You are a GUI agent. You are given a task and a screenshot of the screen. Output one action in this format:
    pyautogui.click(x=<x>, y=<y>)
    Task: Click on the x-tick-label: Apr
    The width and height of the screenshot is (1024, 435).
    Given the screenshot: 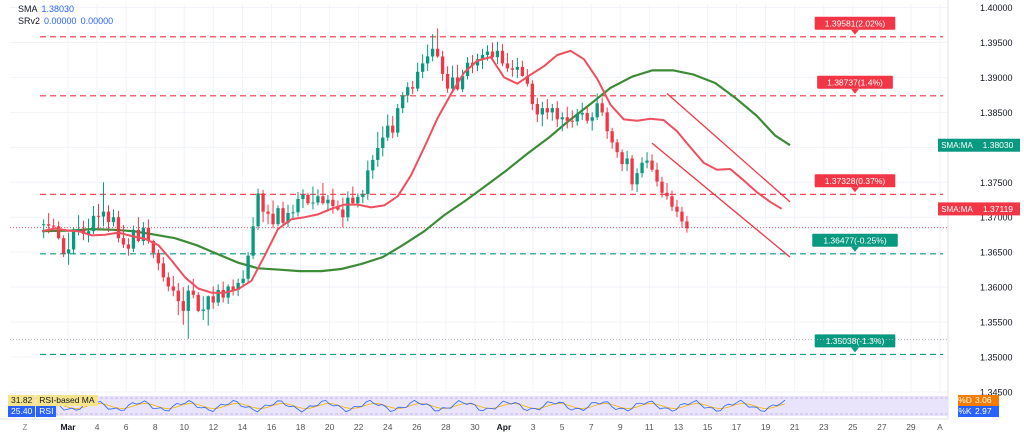 What is the action you would take?
    pyautogui.click(x=504, y=427)
    